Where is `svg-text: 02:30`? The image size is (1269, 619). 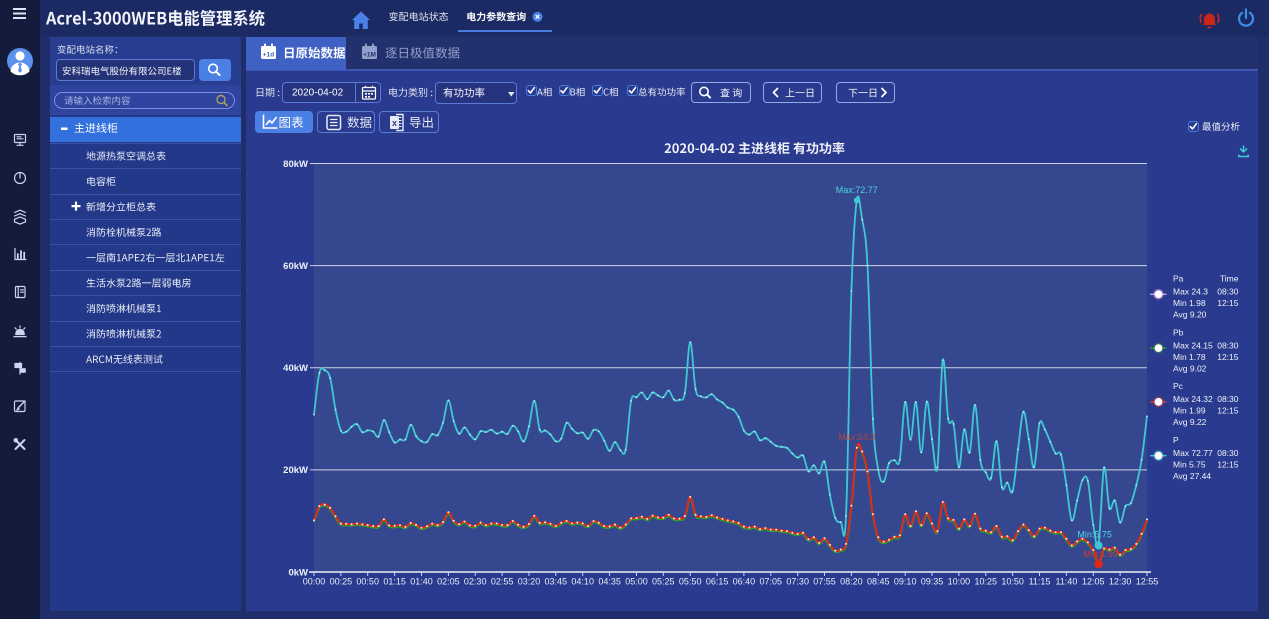
svg-text: 02:30 is located at coordinates (475, 582).